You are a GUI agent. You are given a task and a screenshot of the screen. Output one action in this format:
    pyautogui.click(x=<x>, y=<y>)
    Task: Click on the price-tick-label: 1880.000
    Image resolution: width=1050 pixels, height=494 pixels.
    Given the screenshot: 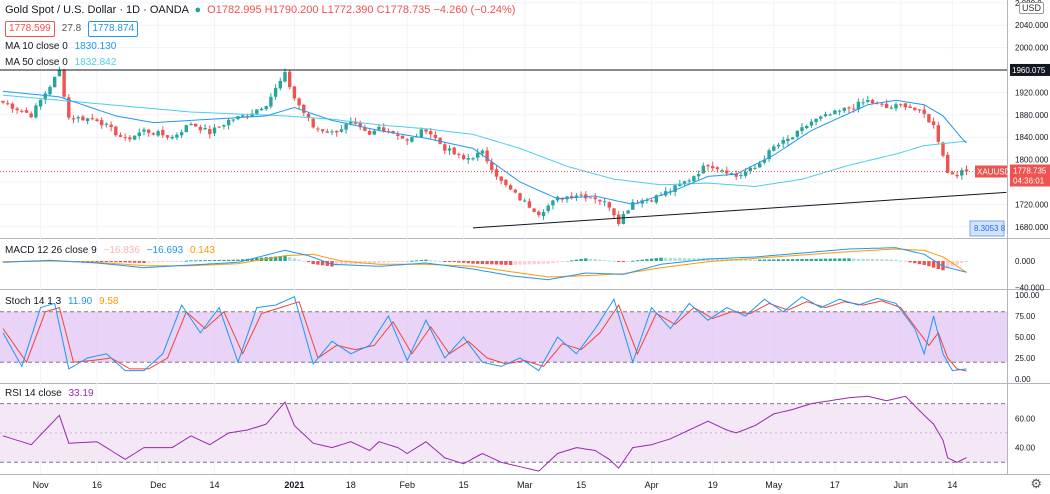 What is the action you would take?
    pyautogui.click(x=1032, y=115)
    